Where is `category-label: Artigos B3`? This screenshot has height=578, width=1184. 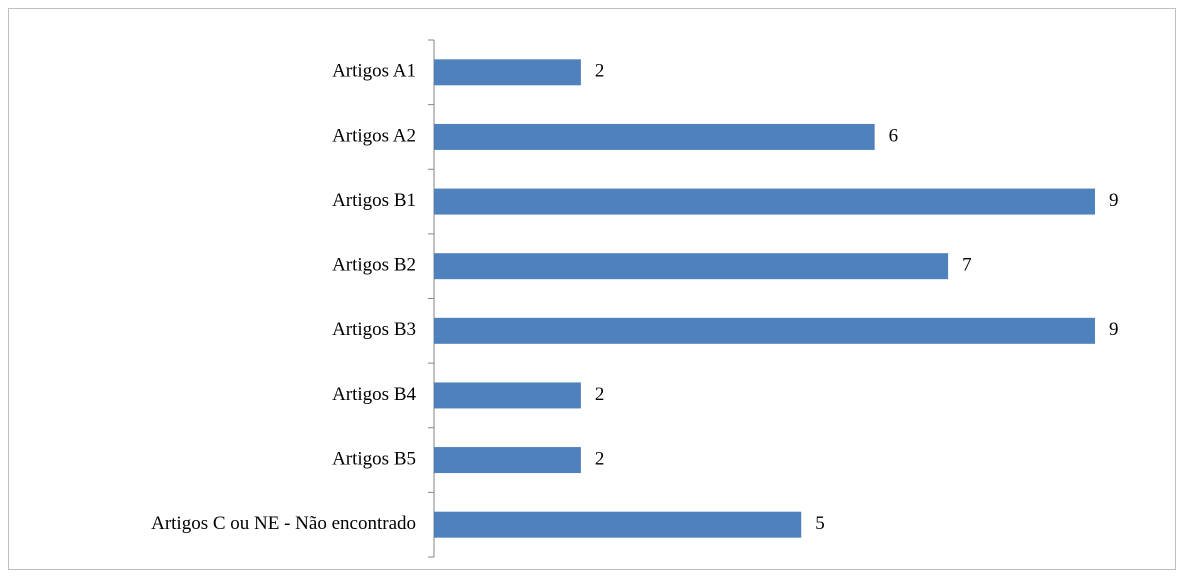 category-label: Artigos B3 is located at coordinates (374, 329).